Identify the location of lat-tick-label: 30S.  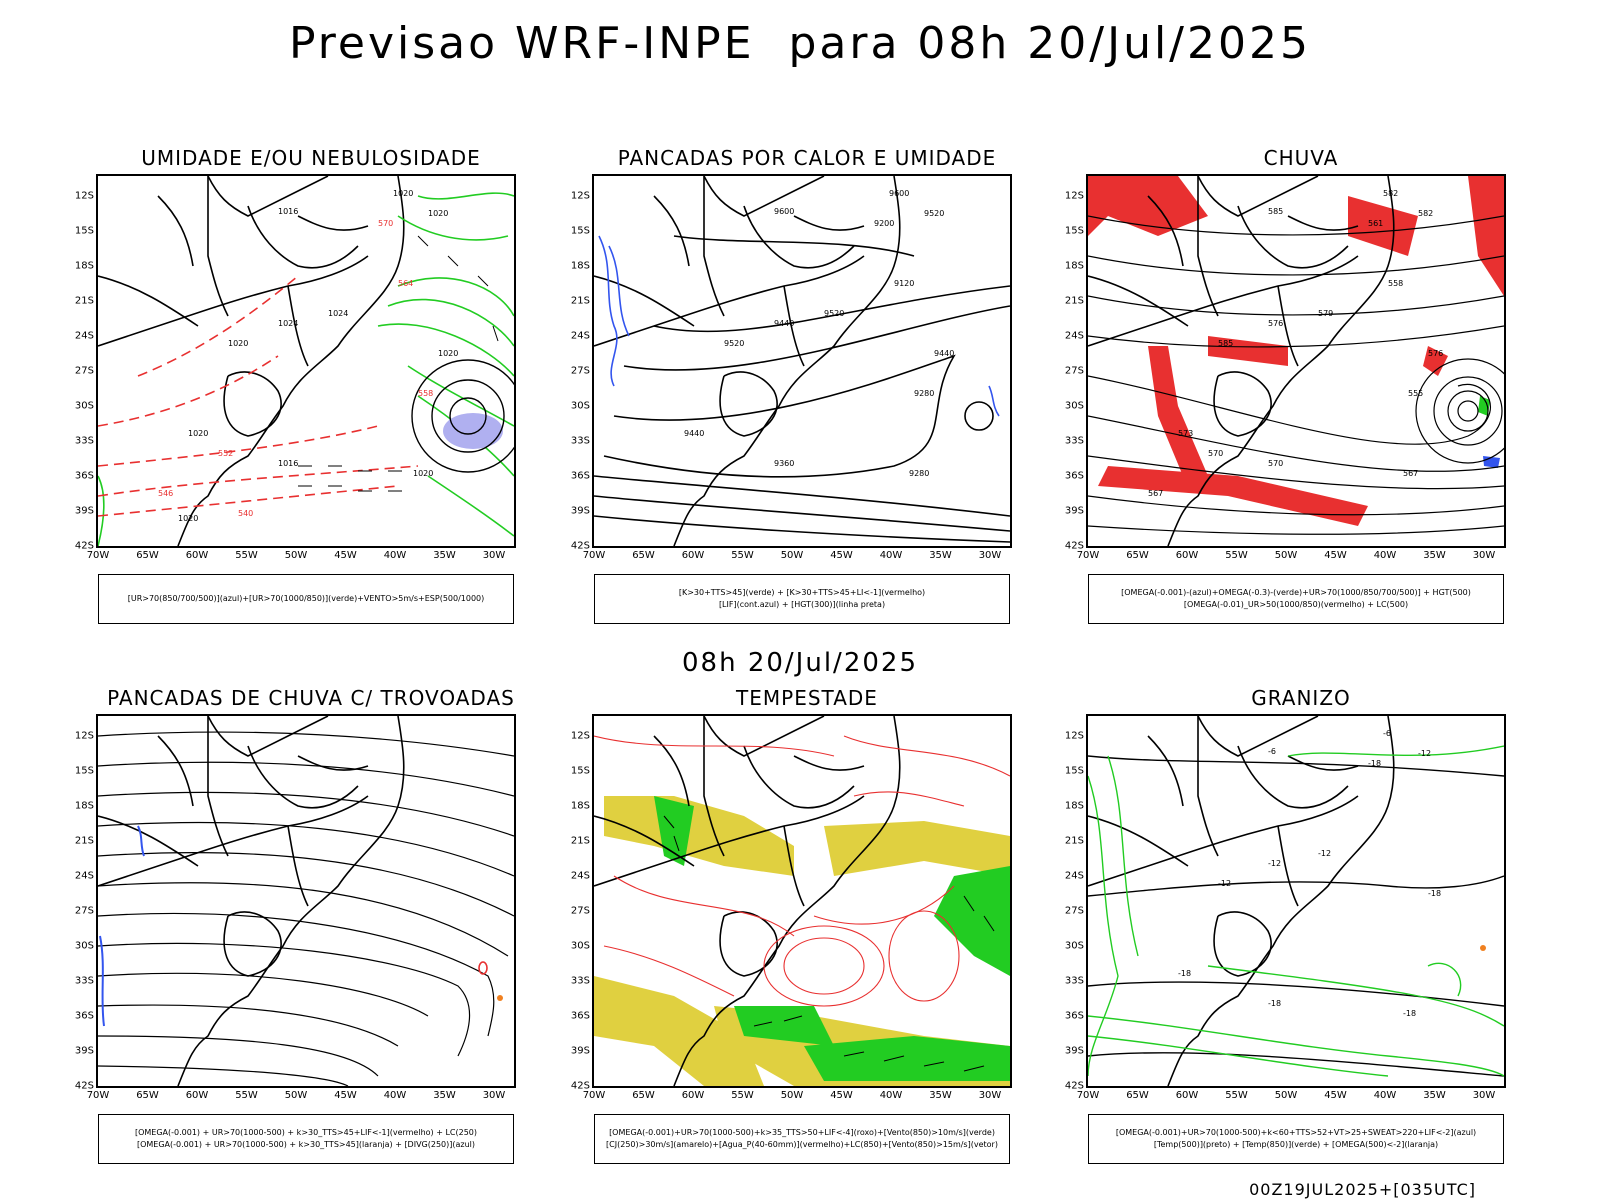
(84, 946).